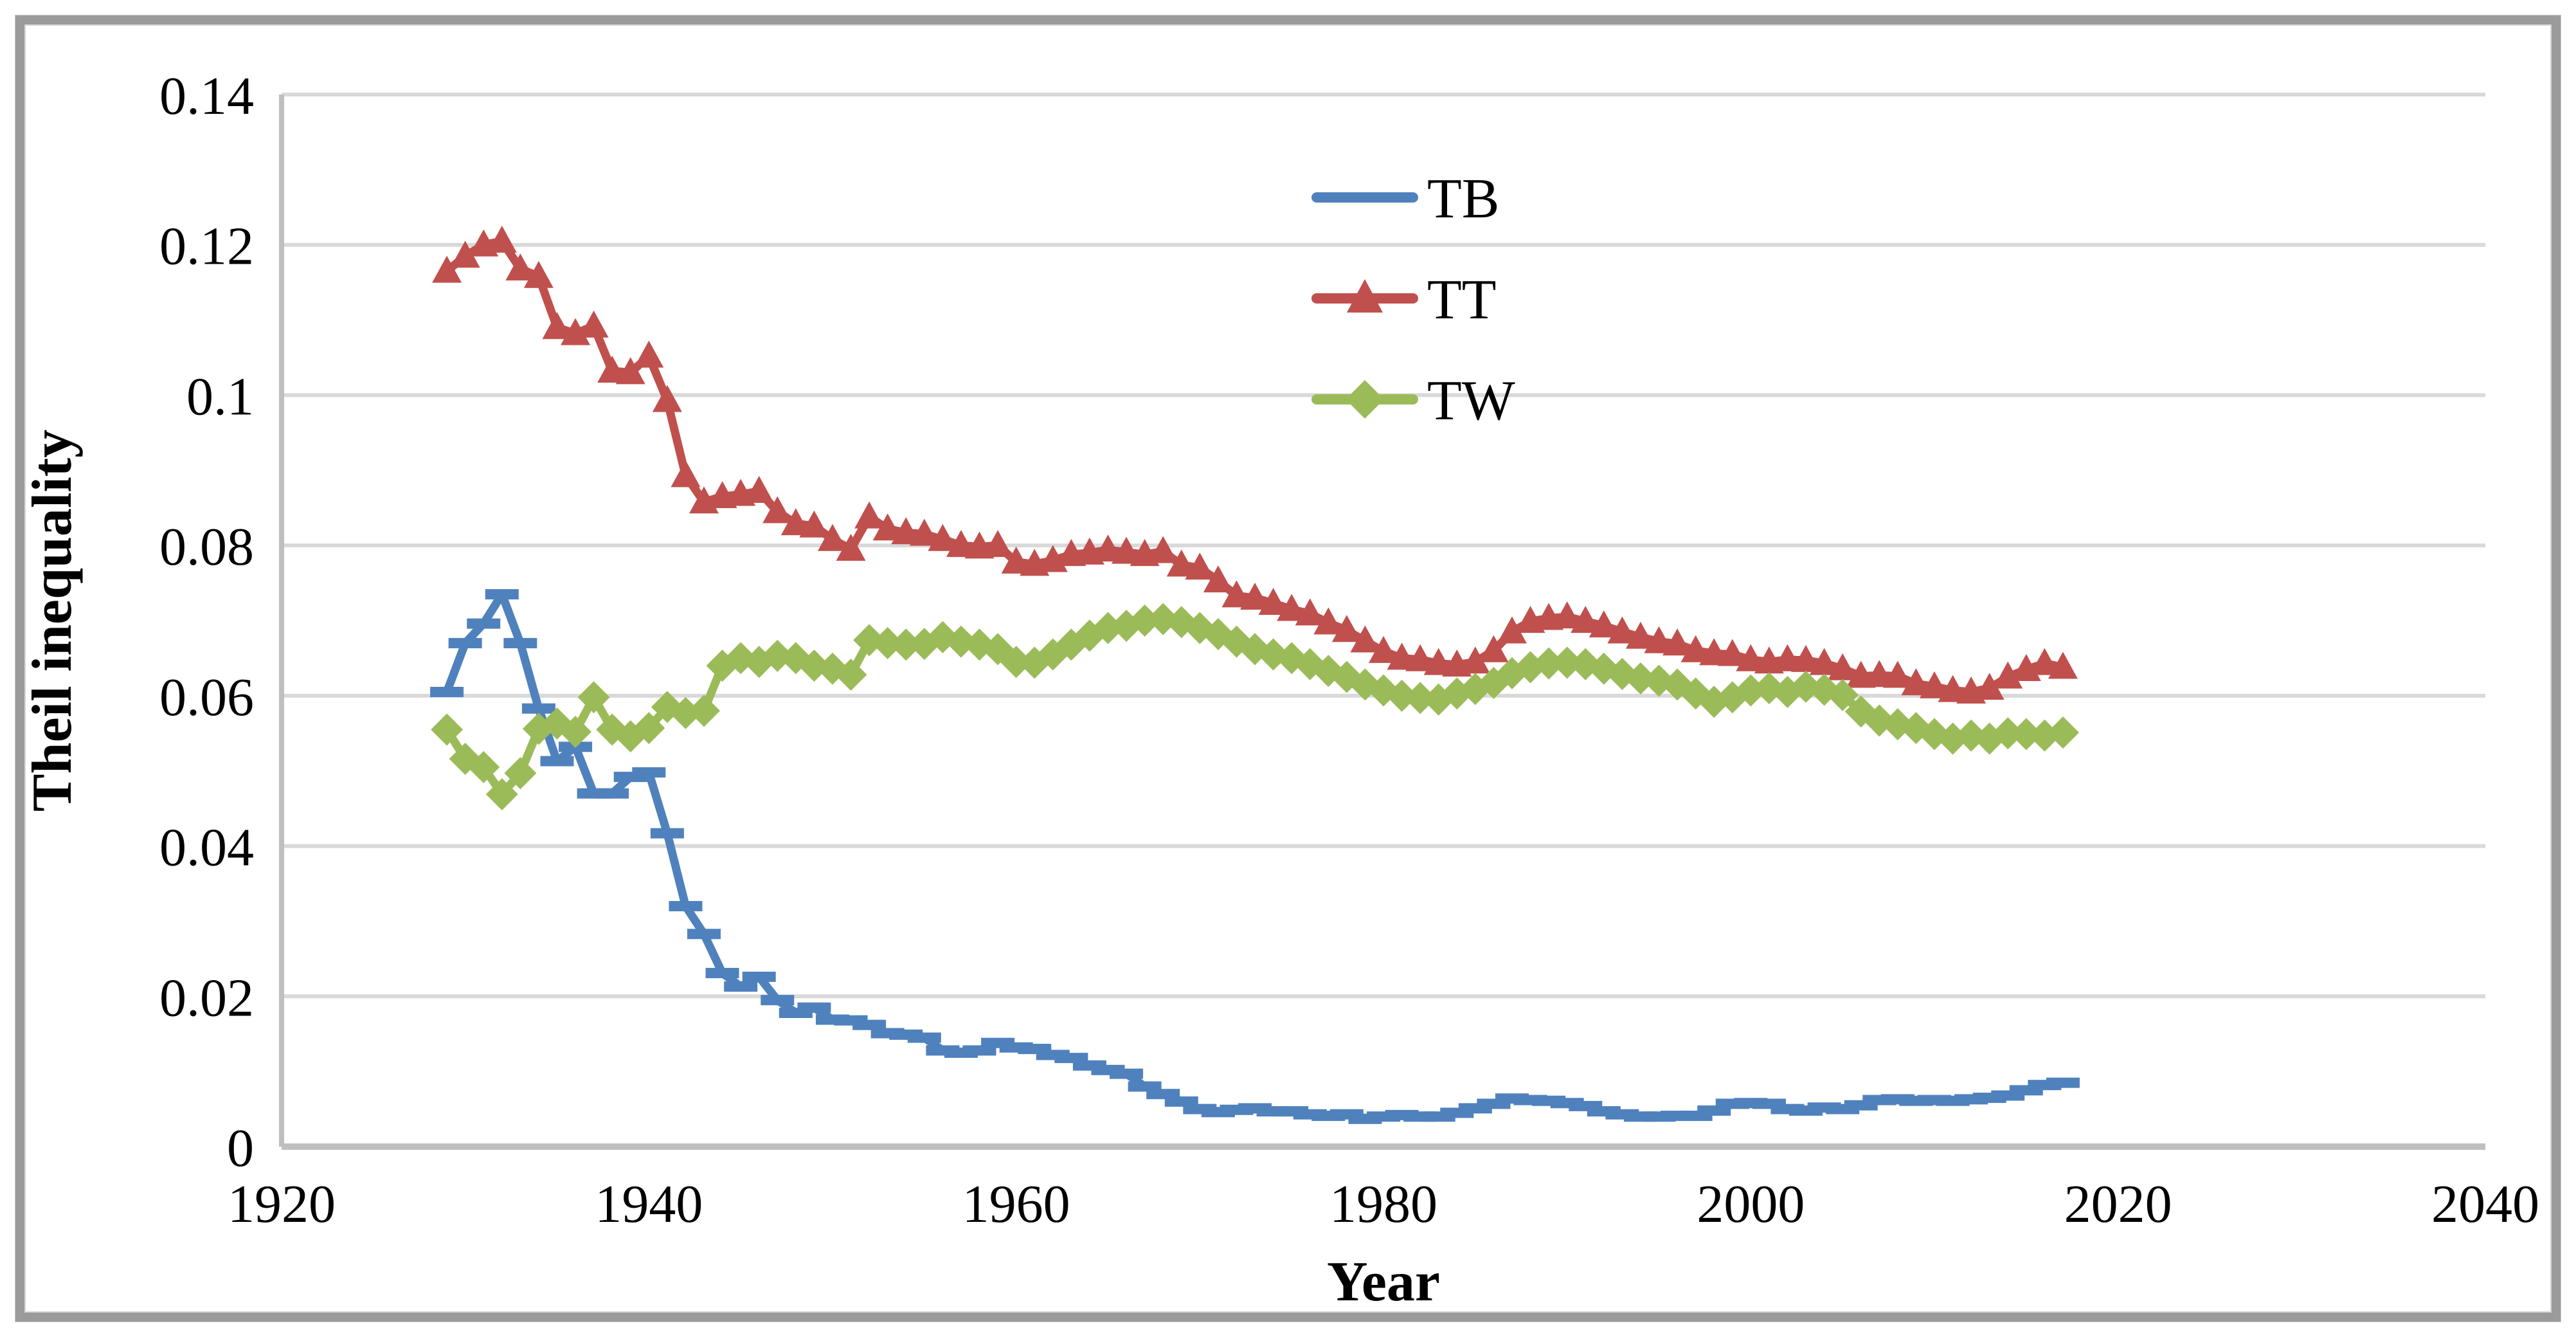 This screenshot has height=1337, width=2576. I want to click on data-point-TB-1945, so click(741, 986).